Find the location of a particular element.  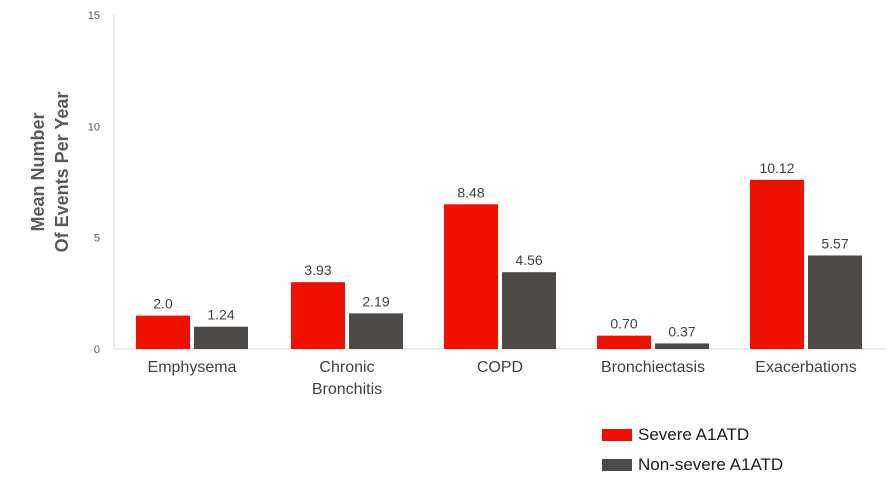

data-label-severe: 10.12 is located at coordinates (776, 168).